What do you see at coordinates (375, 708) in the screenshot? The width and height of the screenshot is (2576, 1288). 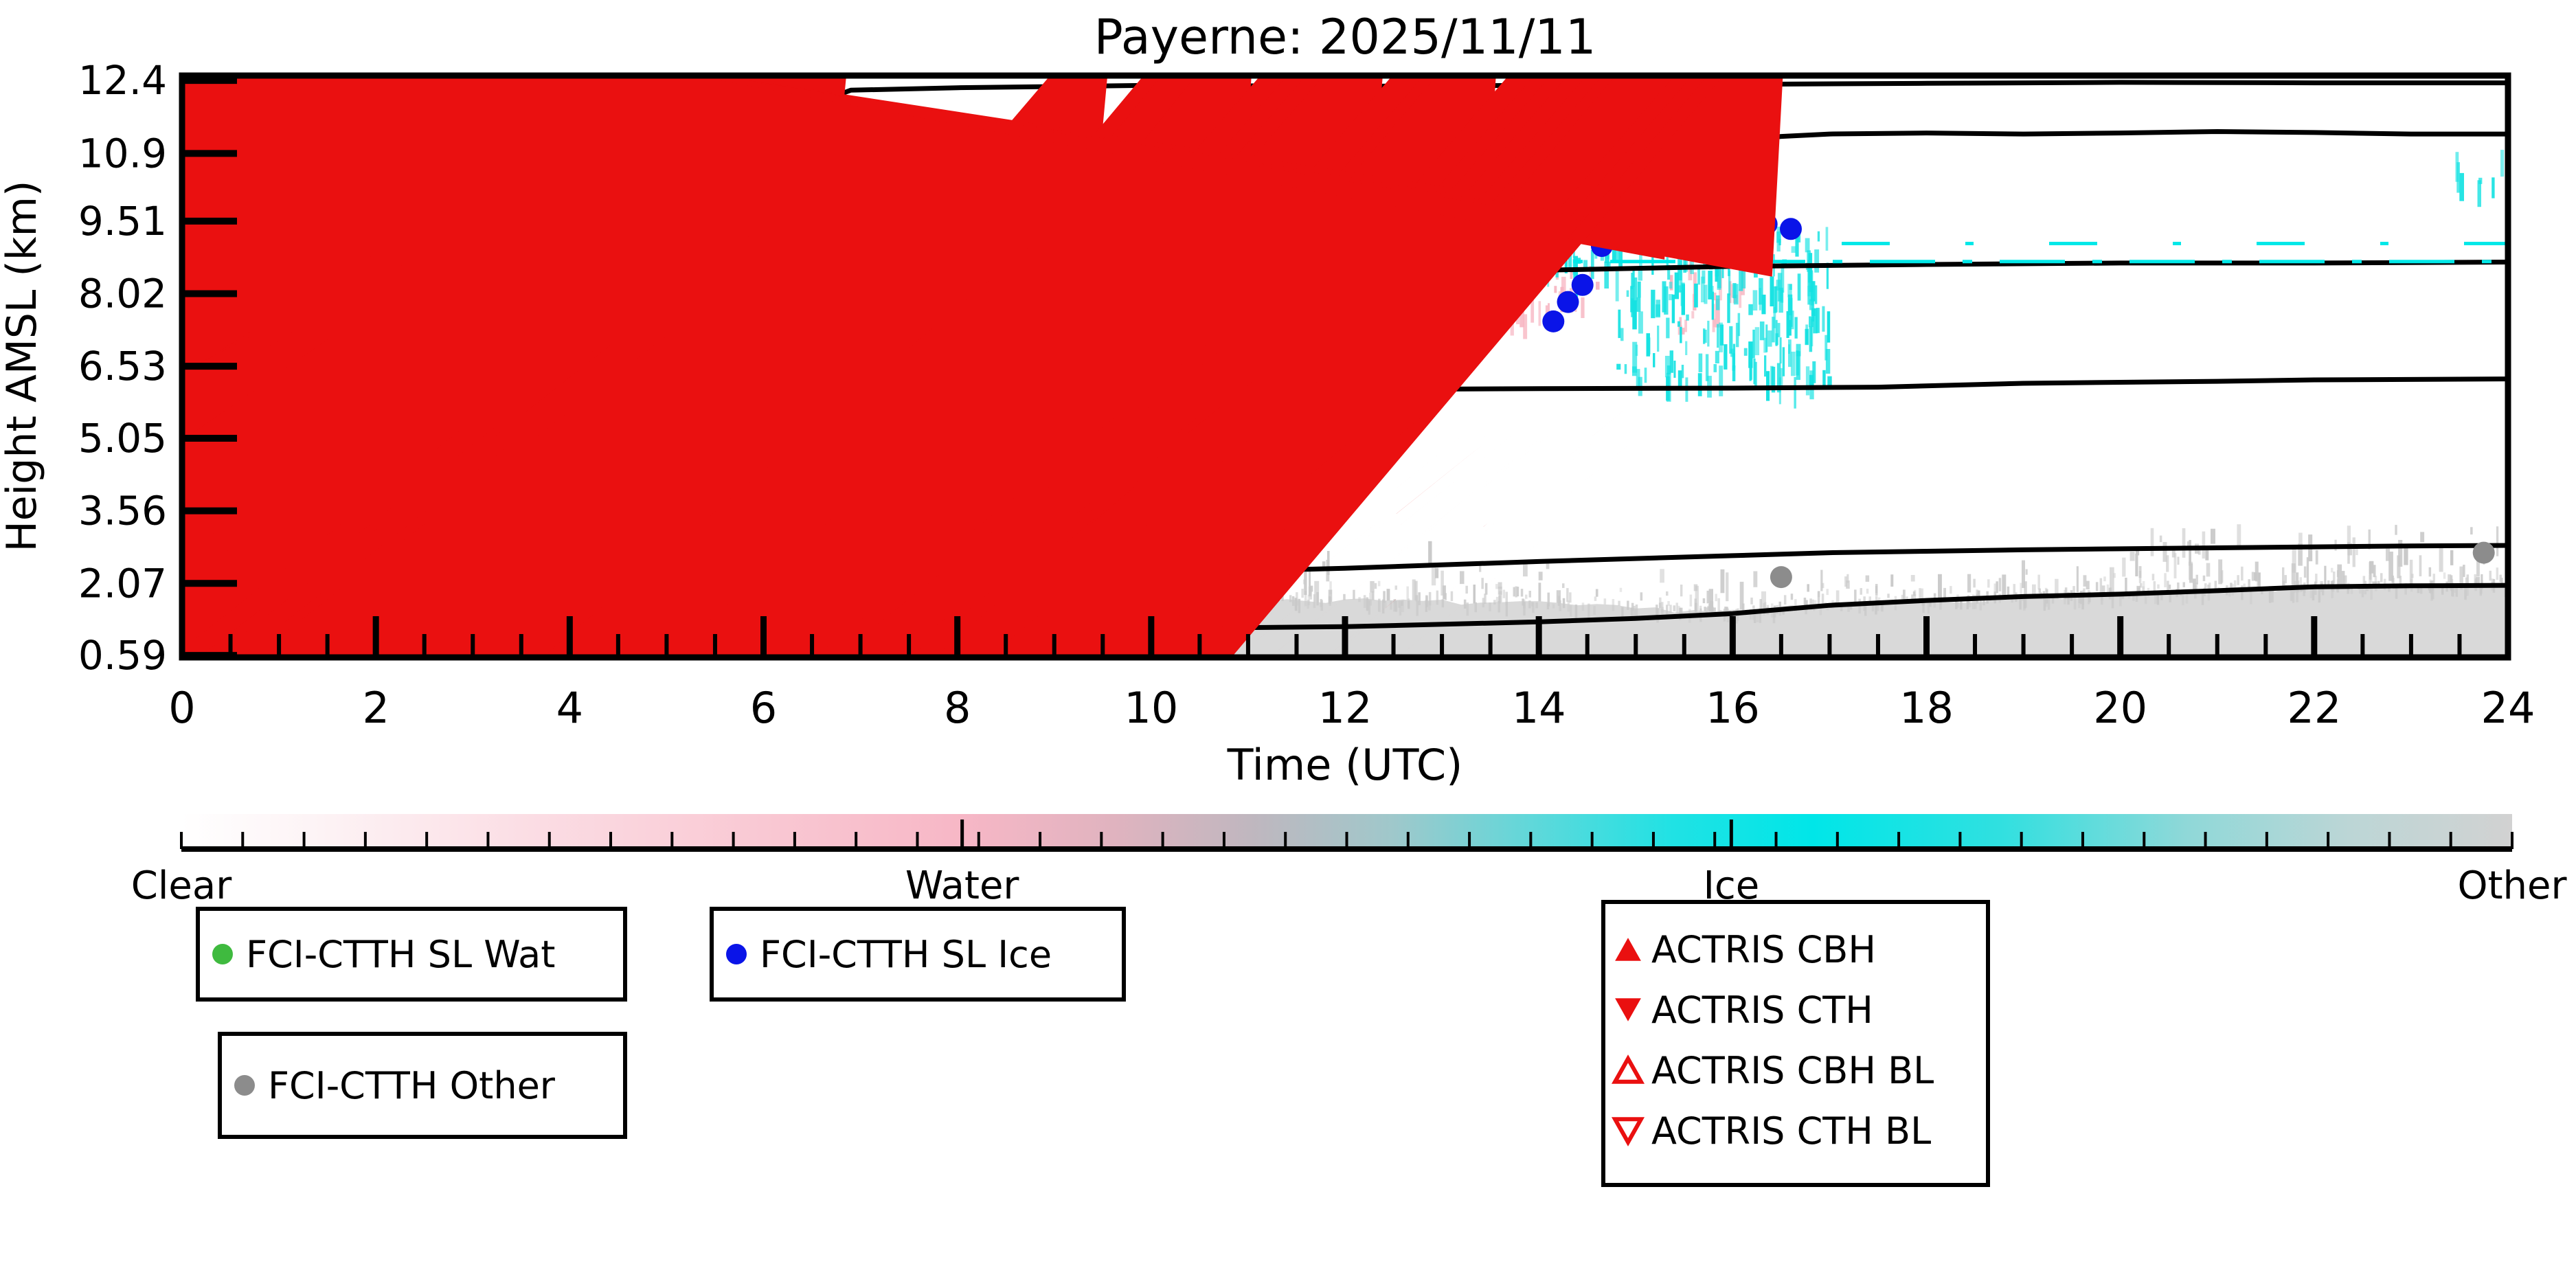 I see `x-tick-label: 2` at bounding box center [375, 708].